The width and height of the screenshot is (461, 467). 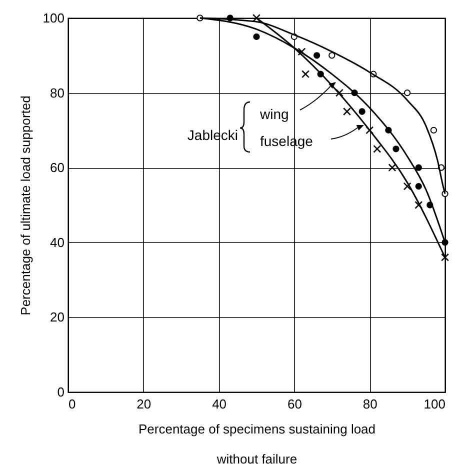 What do you see at coordinates (144, 404) in the screenshot?
I see `x-tick-label: 20` at bounding box center [144, 404].